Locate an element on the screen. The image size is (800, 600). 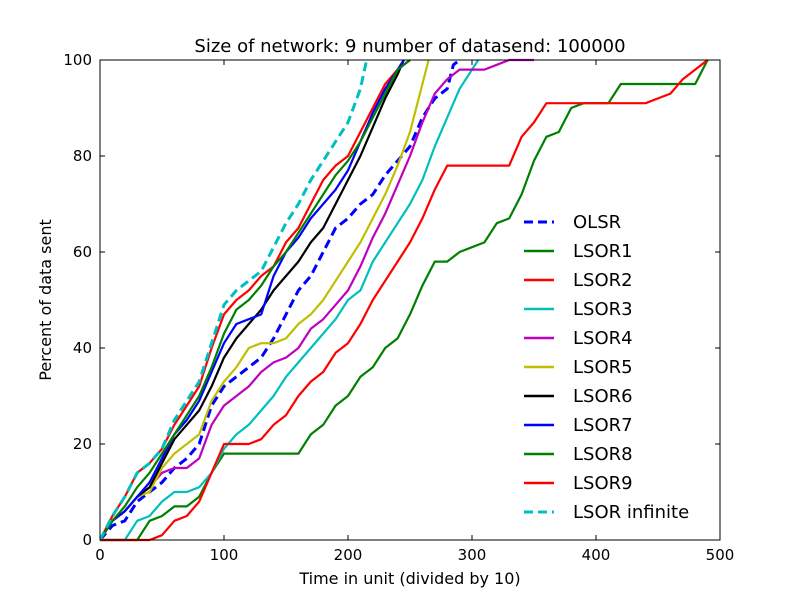
y-tick-label: 0 is located at coordinates (87, 540).